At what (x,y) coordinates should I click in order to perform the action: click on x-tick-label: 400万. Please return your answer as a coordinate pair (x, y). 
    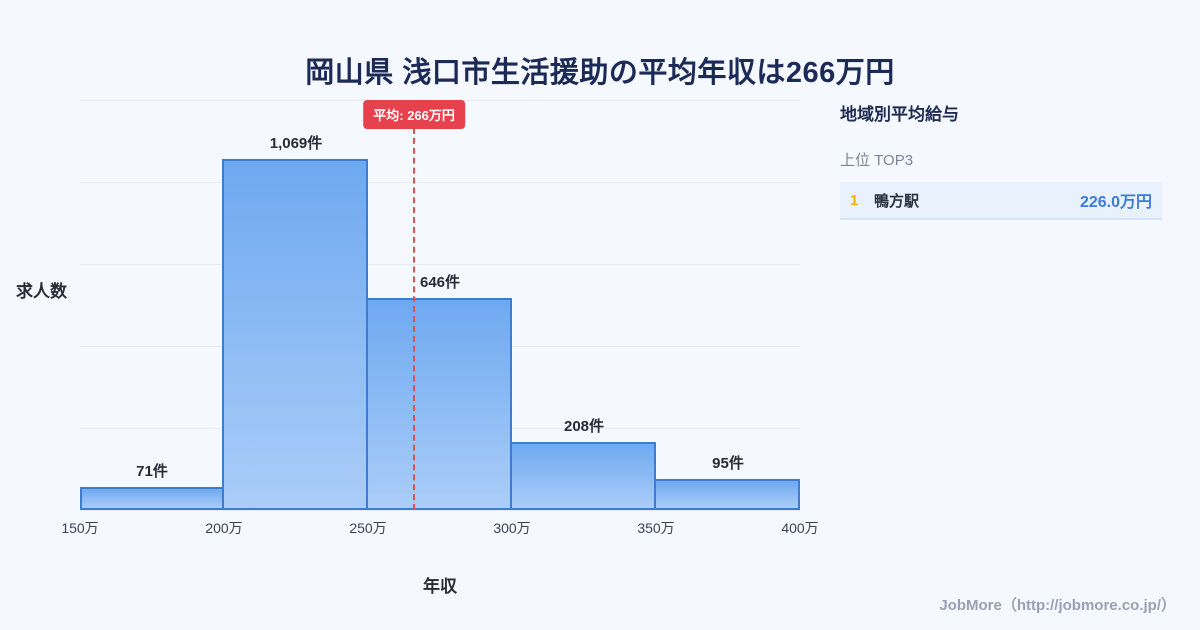
    Looking at the image, I should click on (800, 528).